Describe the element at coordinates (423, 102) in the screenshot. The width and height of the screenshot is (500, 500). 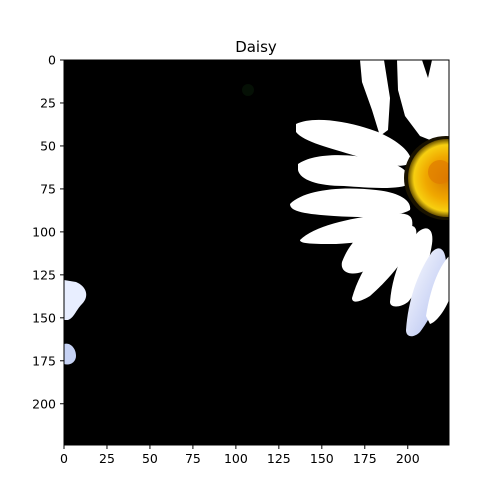
I see `petal-top-right` at that location.